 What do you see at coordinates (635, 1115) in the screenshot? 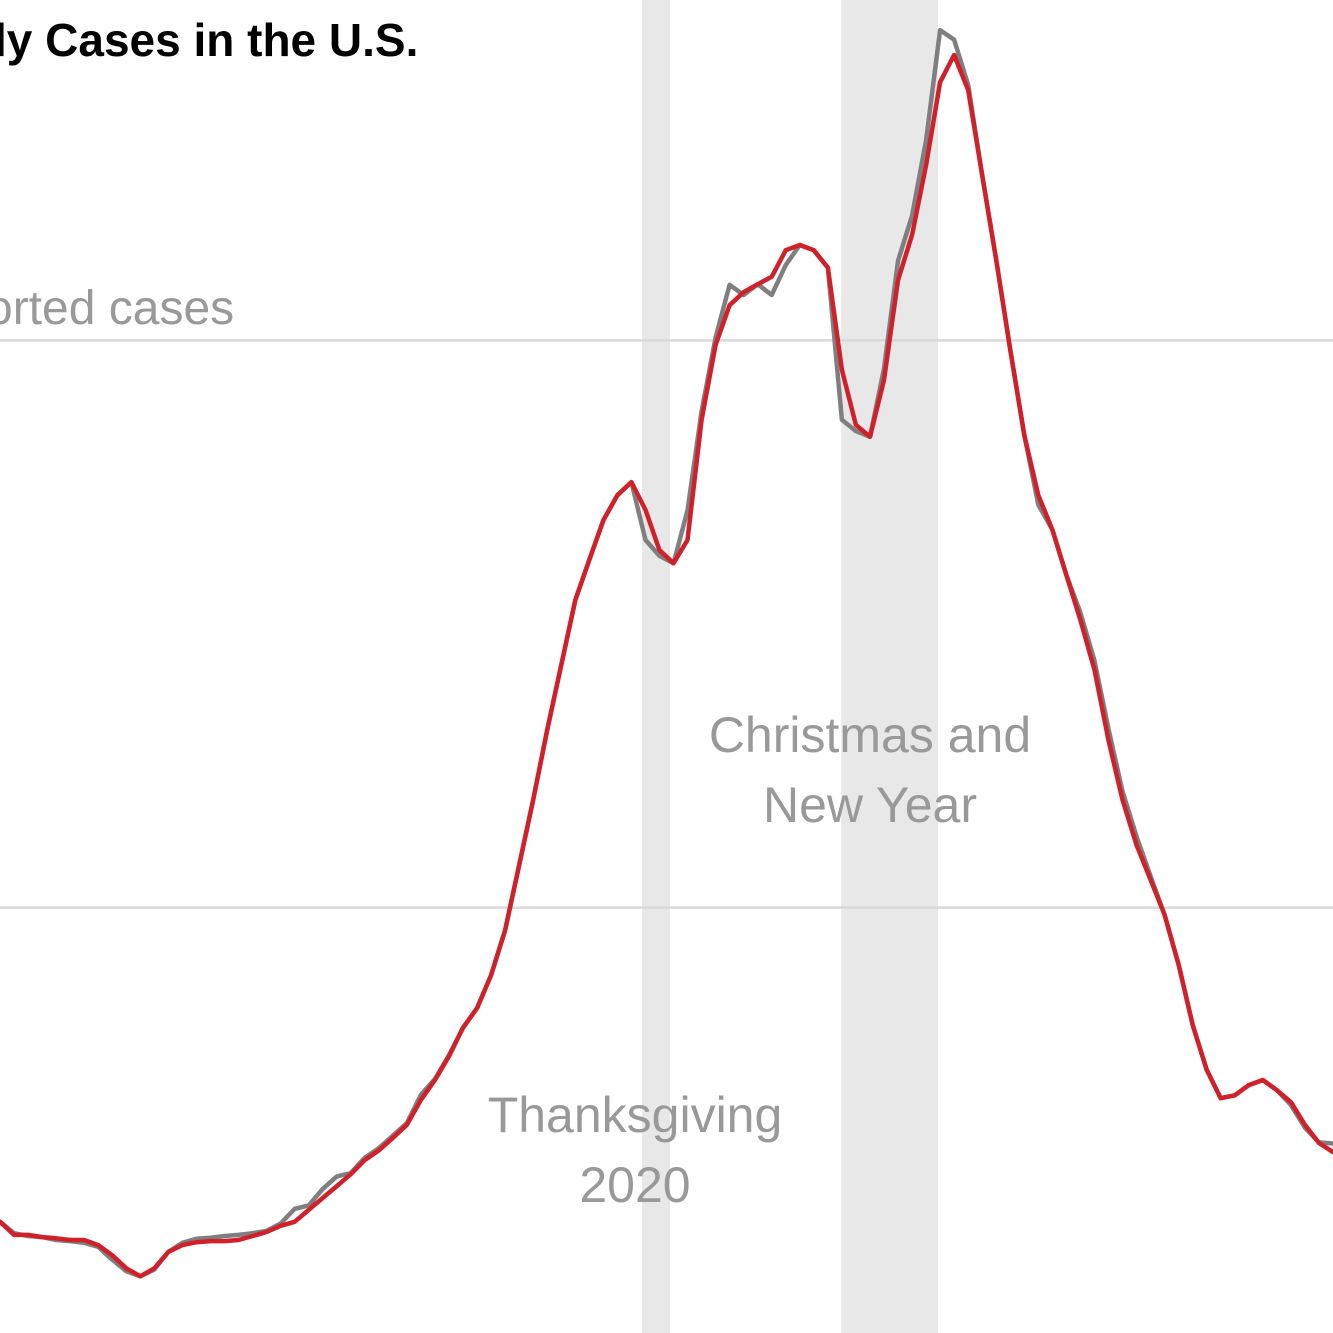
I see `period-label: Thanksgiving` at bounding box center [635, 1115].